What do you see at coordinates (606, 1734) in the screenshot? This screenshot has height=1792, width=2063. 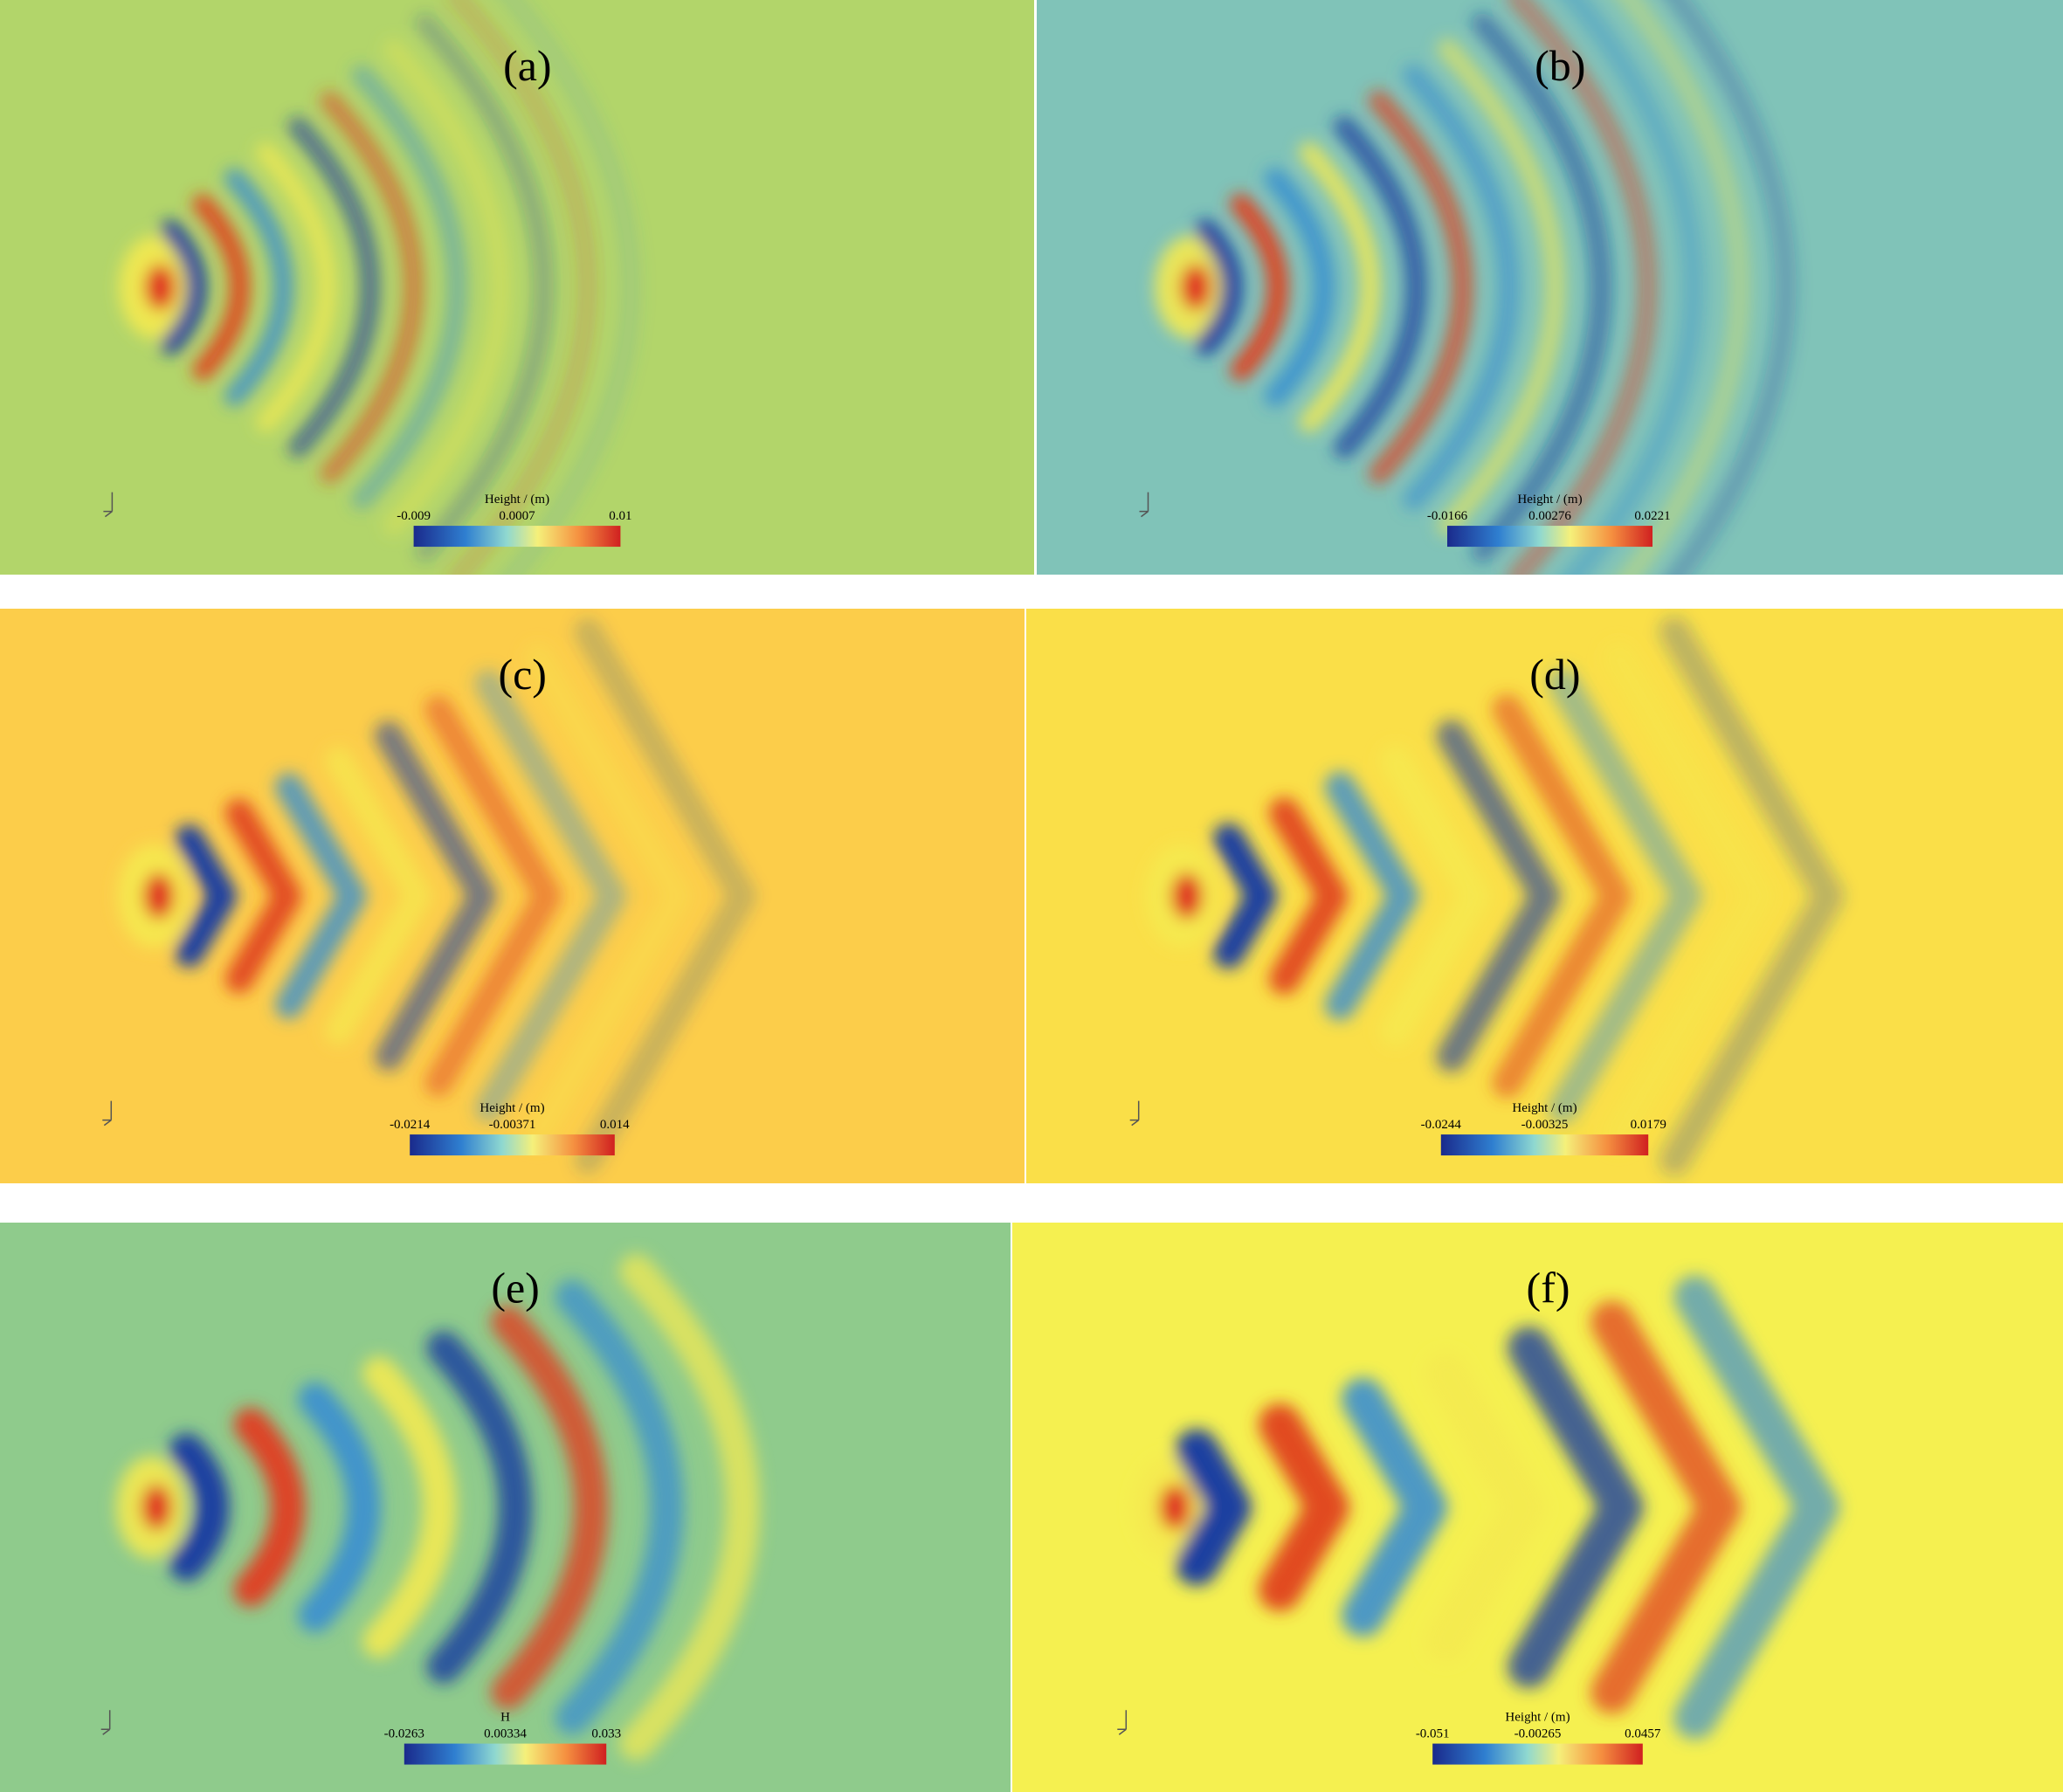 I see `colorbar-max: 0.033` at bounding box center [606, 1734].